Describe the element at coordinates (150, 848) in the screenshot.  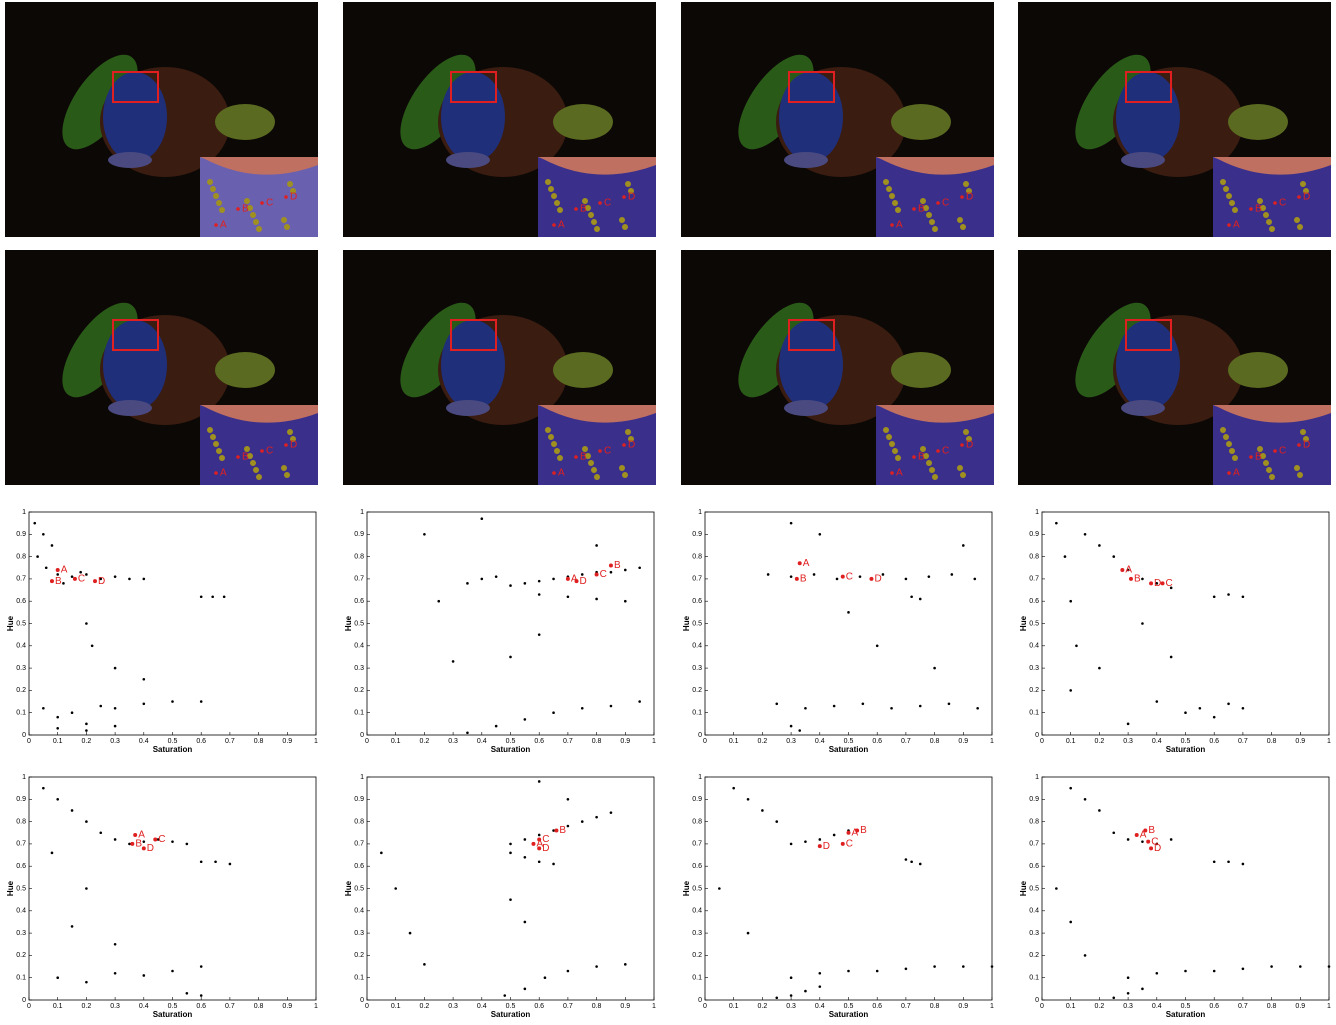
I see `annotation-label: D` at that location.